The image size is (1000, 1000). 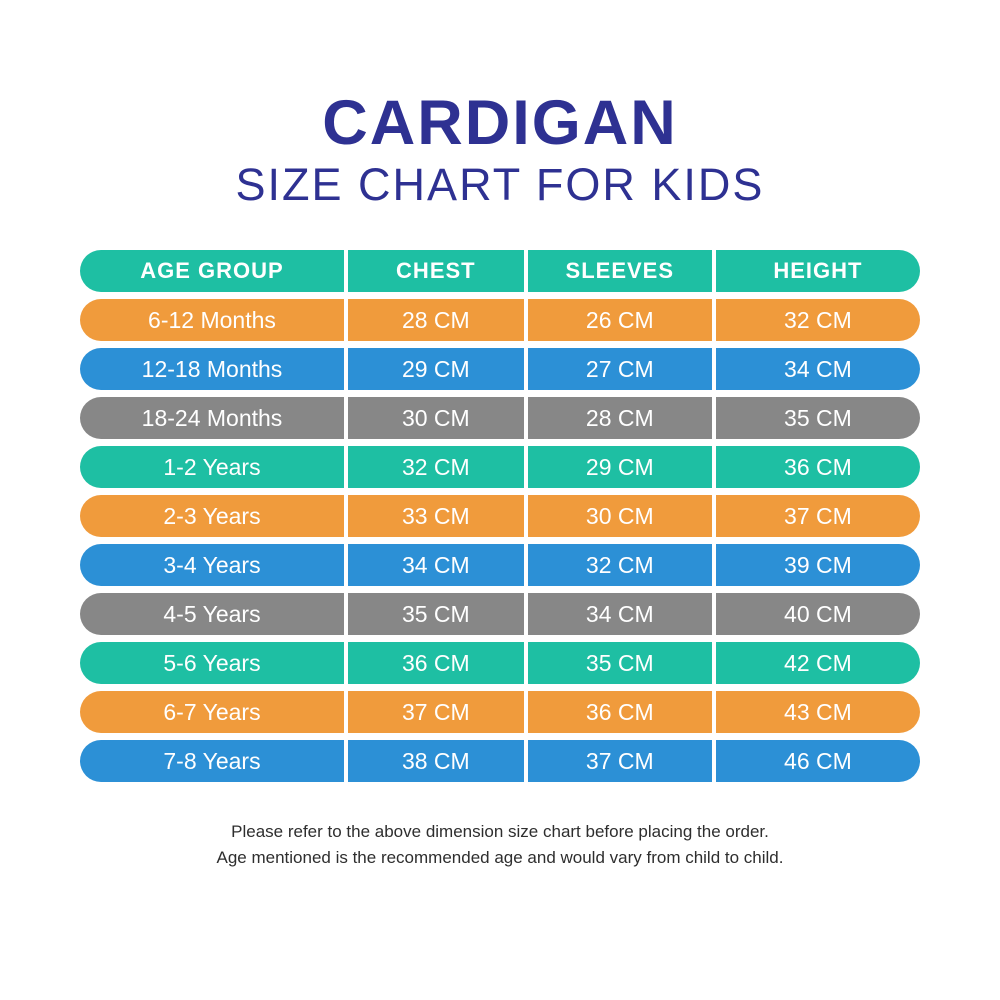 I want to click on header-cell-chest: CHEST, so click(x=438, y=271).